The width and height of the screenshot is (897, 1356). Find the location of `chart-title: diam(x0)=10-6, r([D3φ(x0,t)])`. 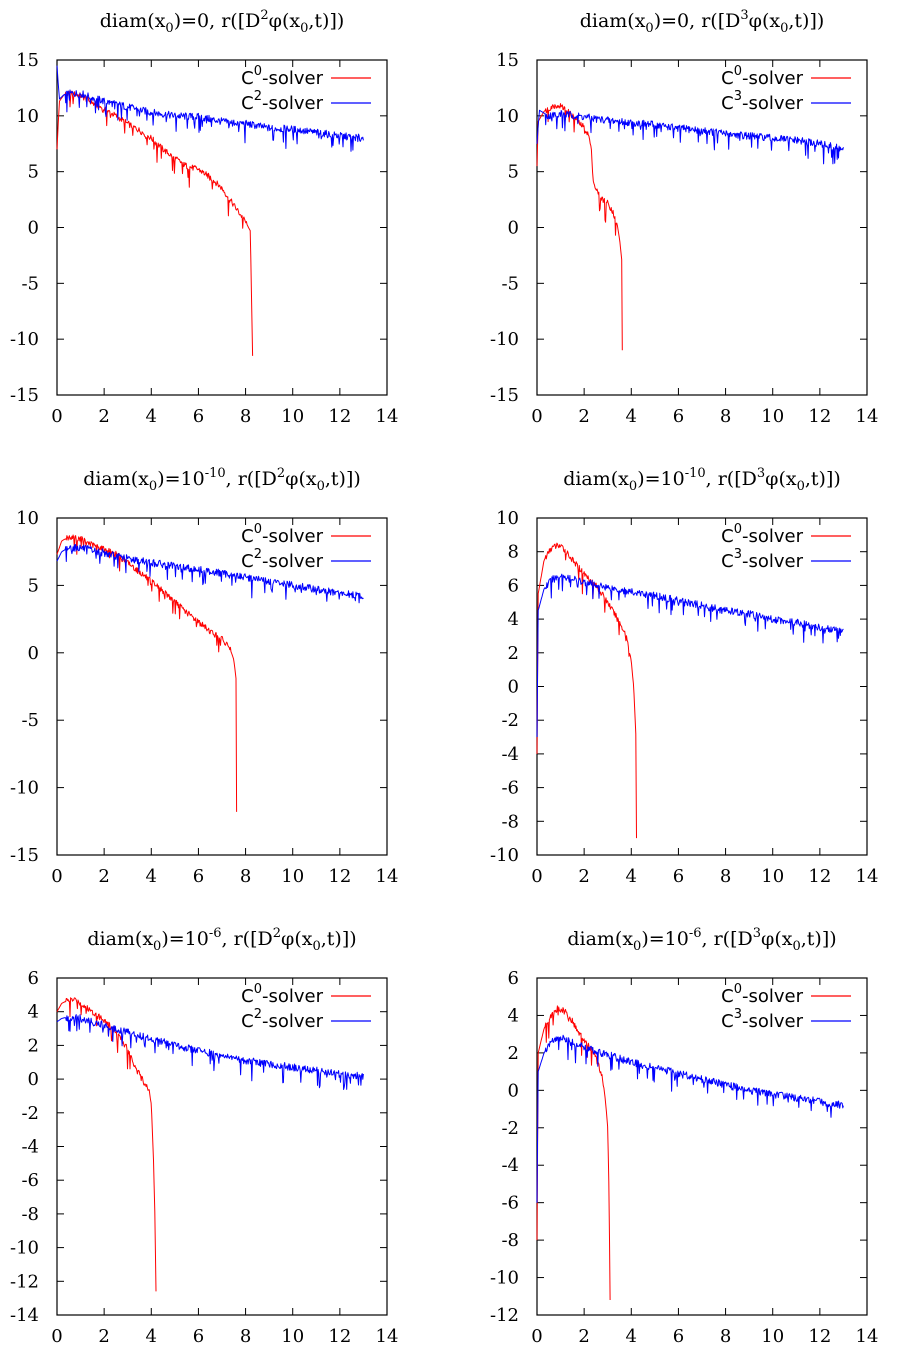

chart-title: diam(x0)=10-6, r([D3φ(x0,t)]) is located at coordinates (701, 940).